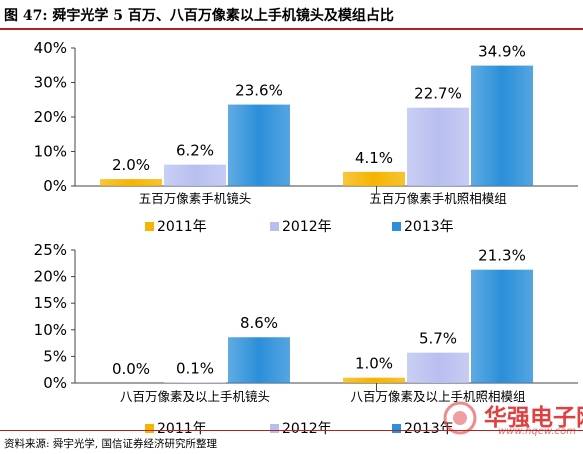 The image size is (583, 454). What do you see at coordinates (259, 91) in the screenshot?
I see `data-label: 23.6%` at bounding box center [259, 91].